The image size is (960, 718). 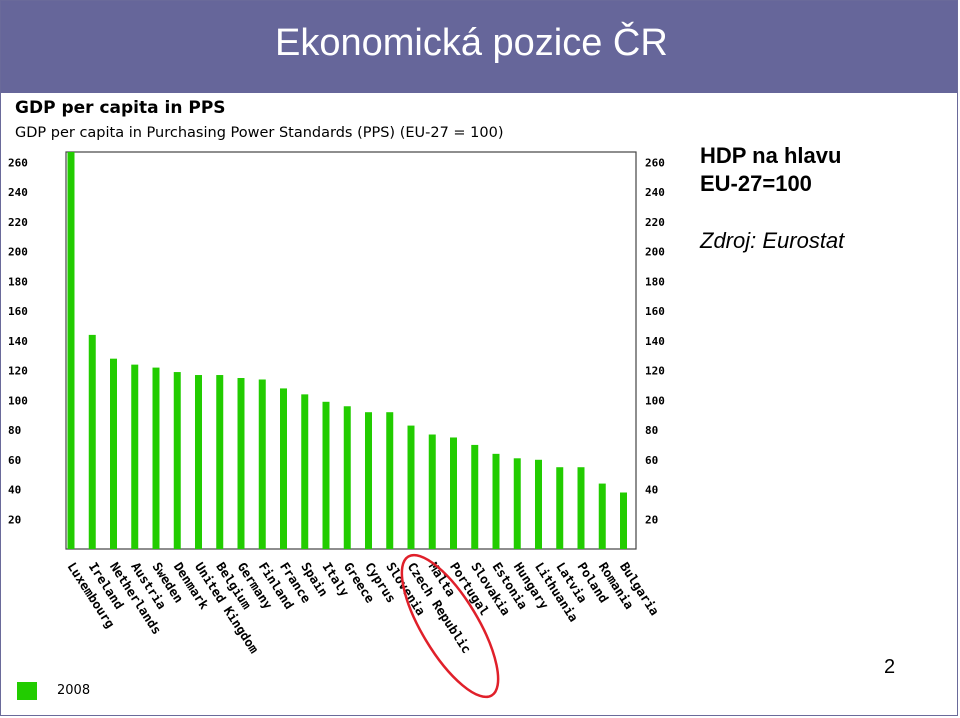 I want to click on y-axis-left: 20 40 60 80 100 120 140 160 180 200 220 240 260, so click(x=18, y=341).